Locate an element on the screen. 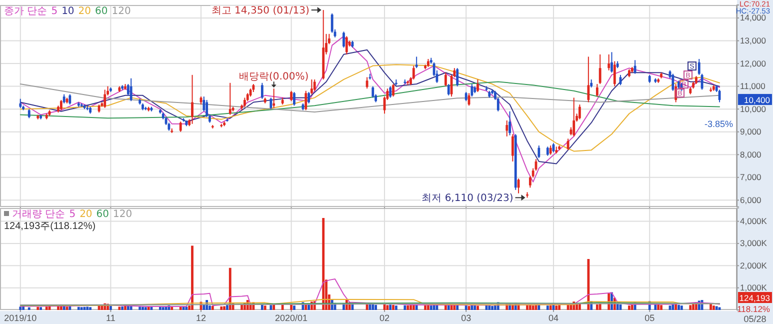  annotation: 최저 6,110 (03/23) is located at coordinates (468, 198).